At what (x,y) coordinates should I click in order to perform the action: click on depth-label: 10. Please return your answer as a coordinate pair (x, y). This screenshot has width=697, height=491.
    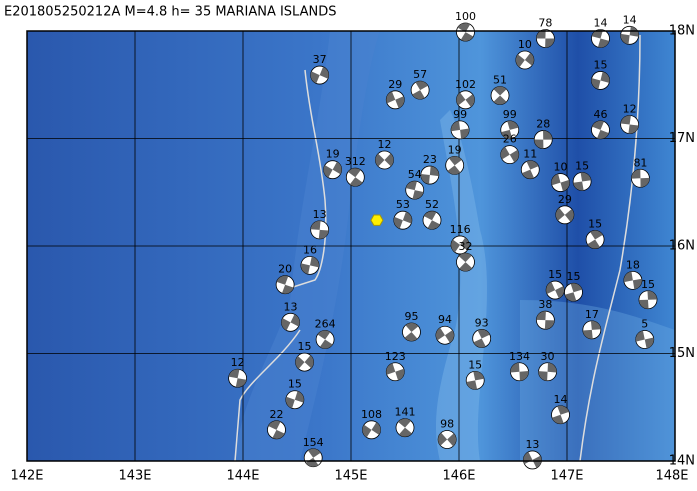
    Looking at the image, I should click on (525, 44).